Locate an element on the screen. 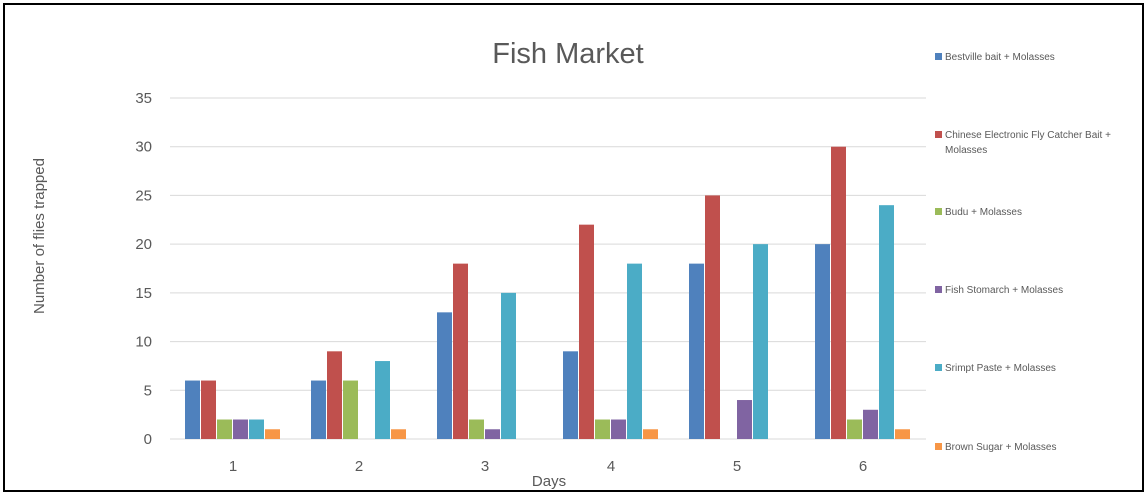  chart-title: Fish Market is located at coordinates (567, 54).